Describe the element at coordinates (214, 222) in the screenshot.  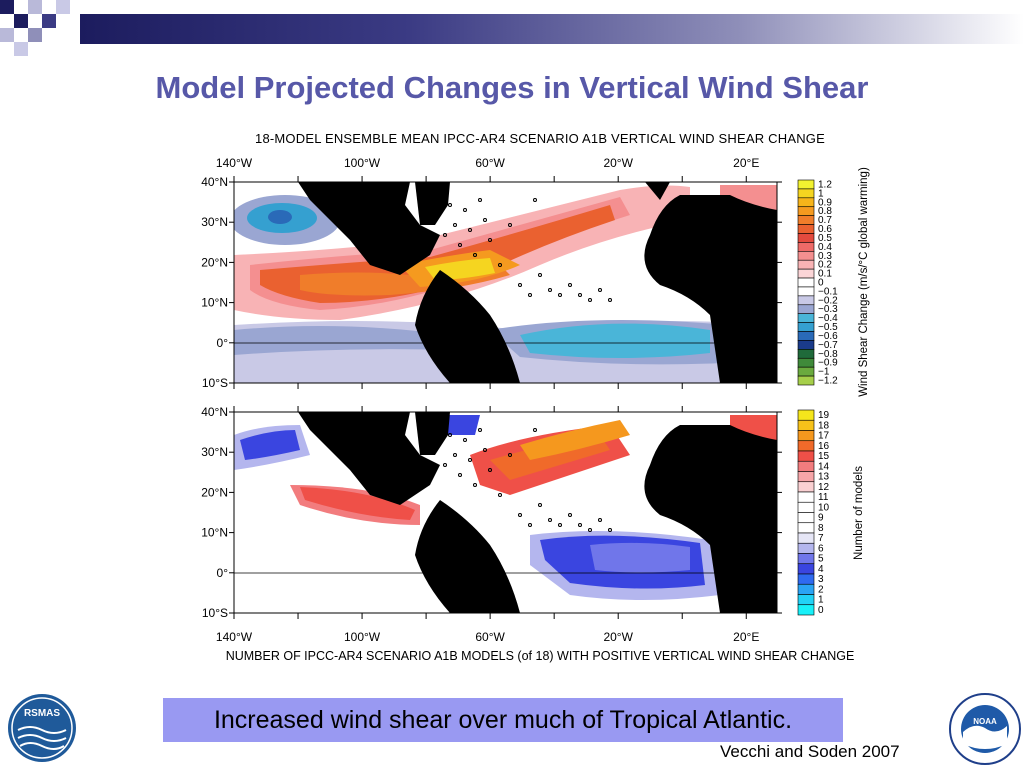
I see `lat-label-0-1: 30°N` at that location.